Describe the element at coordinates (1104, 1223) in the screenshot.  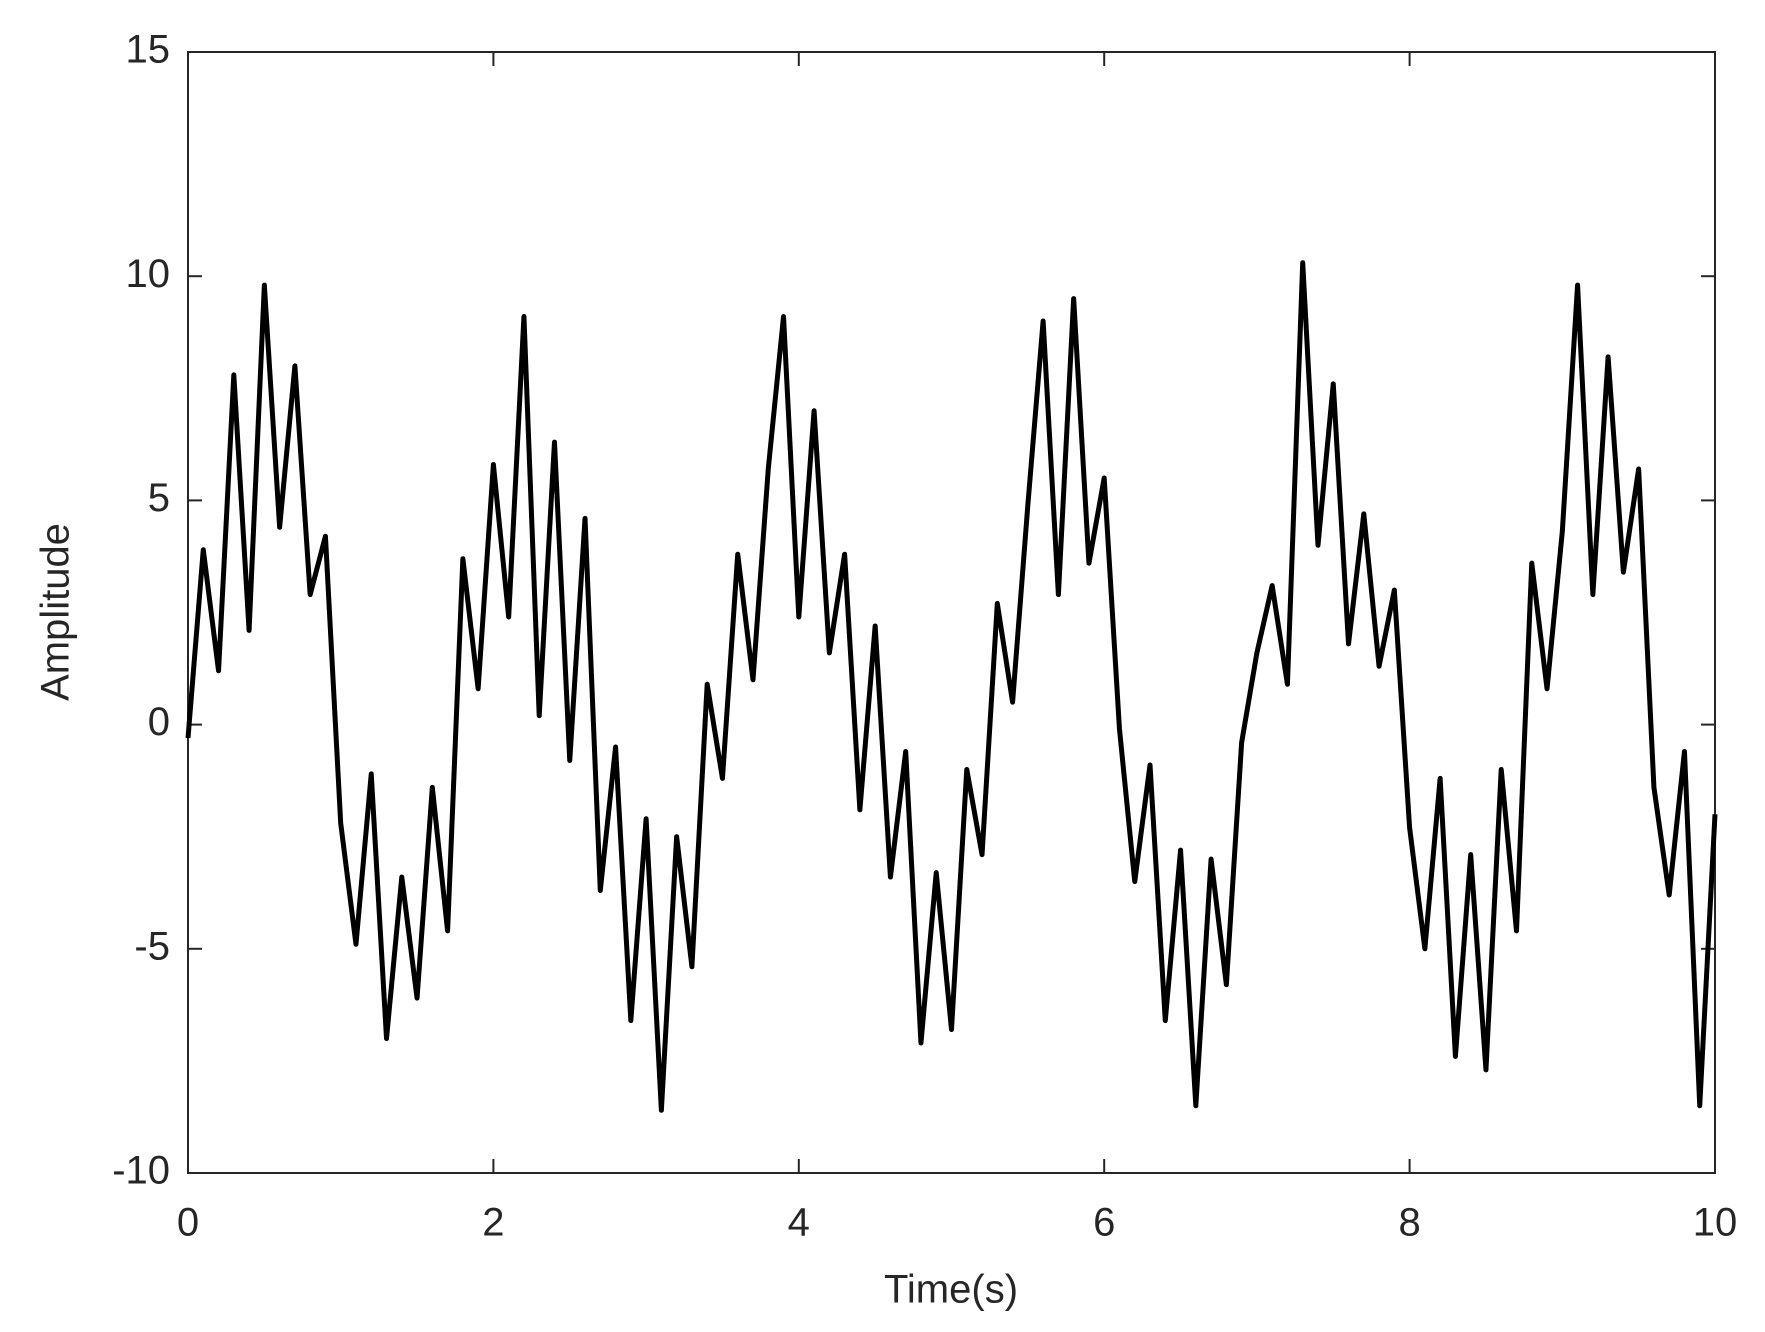
I see `x-tick-label: 6` at that location.